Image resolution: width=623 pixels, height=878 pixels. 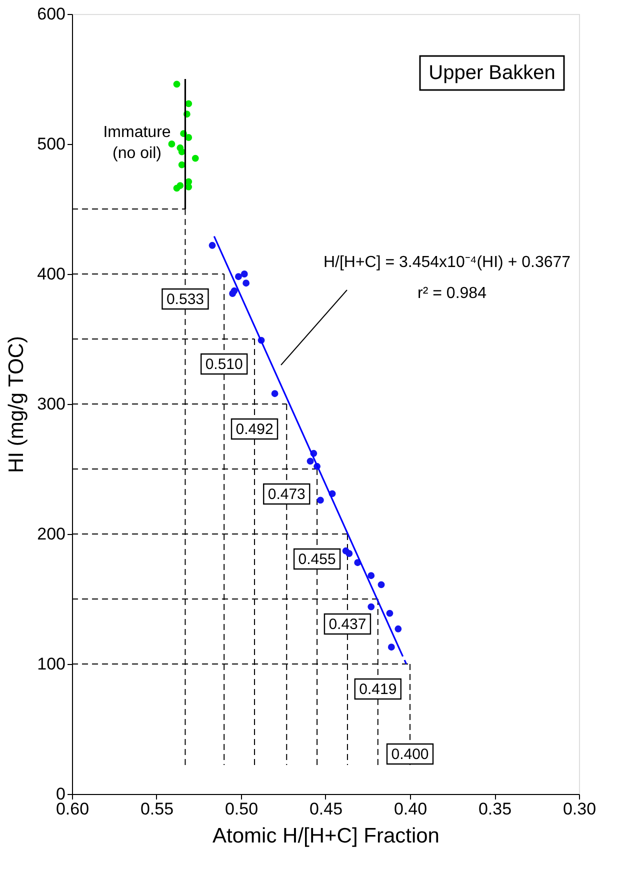 I want to click on x-tick-label: 0.55, so click(x=157, y=809).